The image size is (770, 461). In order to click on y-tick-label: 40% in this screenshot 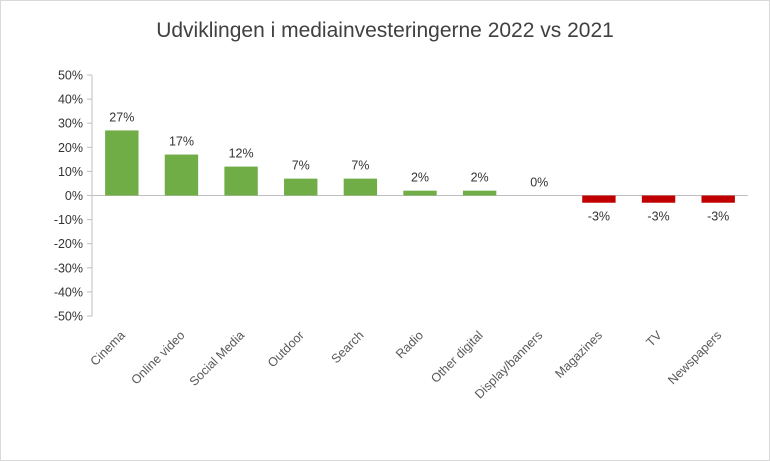, I will do `click(70, 100)`.